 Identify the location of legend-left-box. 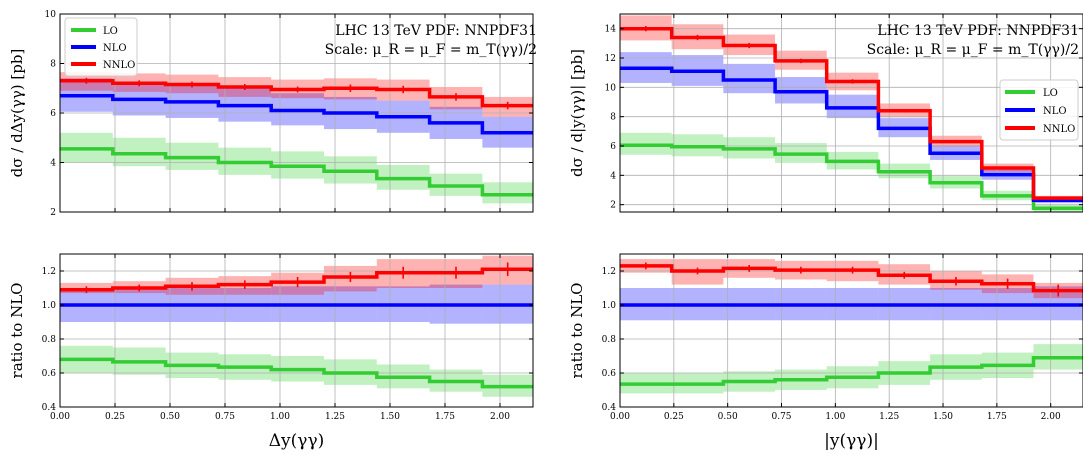
(101, 47).